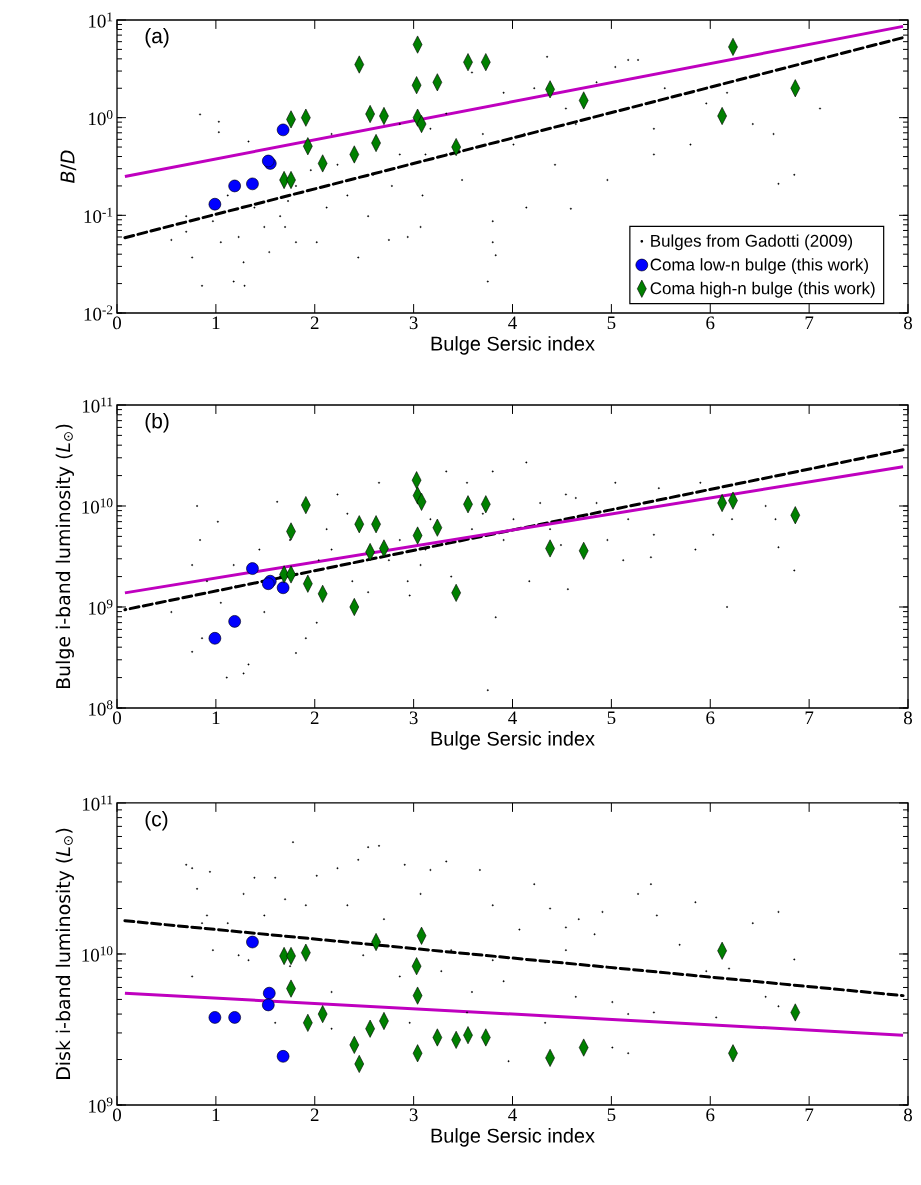 This screenshot has height=1185, width=921. I want to click on annotation: (a), so click(157, 37).